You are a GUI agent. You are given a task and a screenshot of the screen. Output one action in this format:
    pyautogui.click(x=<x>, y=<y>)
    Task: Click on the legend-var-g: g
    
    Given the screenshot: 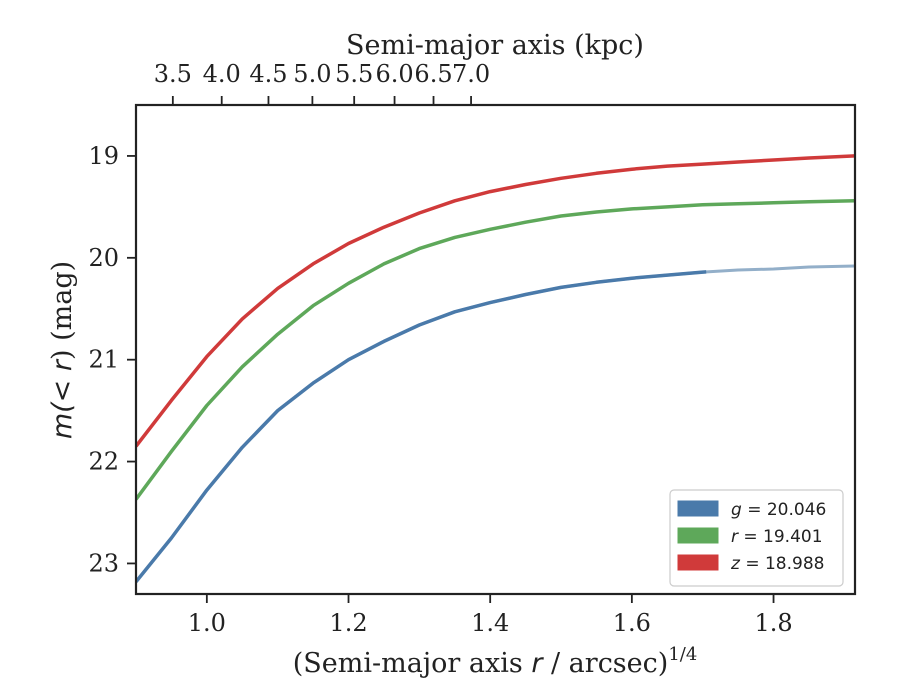 What is the action you would take?
    pyautogui.click(x=736, y=510)
    